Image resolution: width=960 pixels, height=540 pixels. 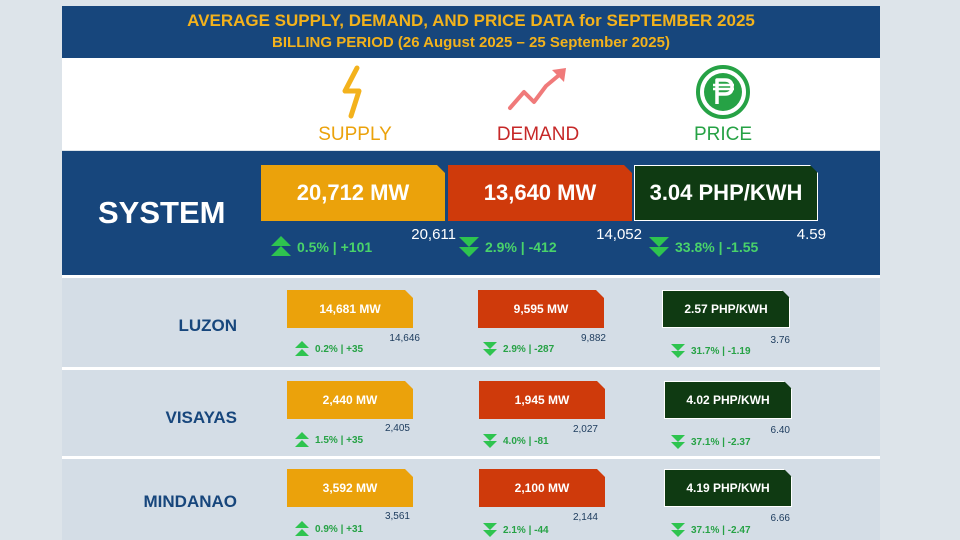 I want to click on column-header-strip: SUPPLY DEMAND PRICE, so click(x=471, y=104).